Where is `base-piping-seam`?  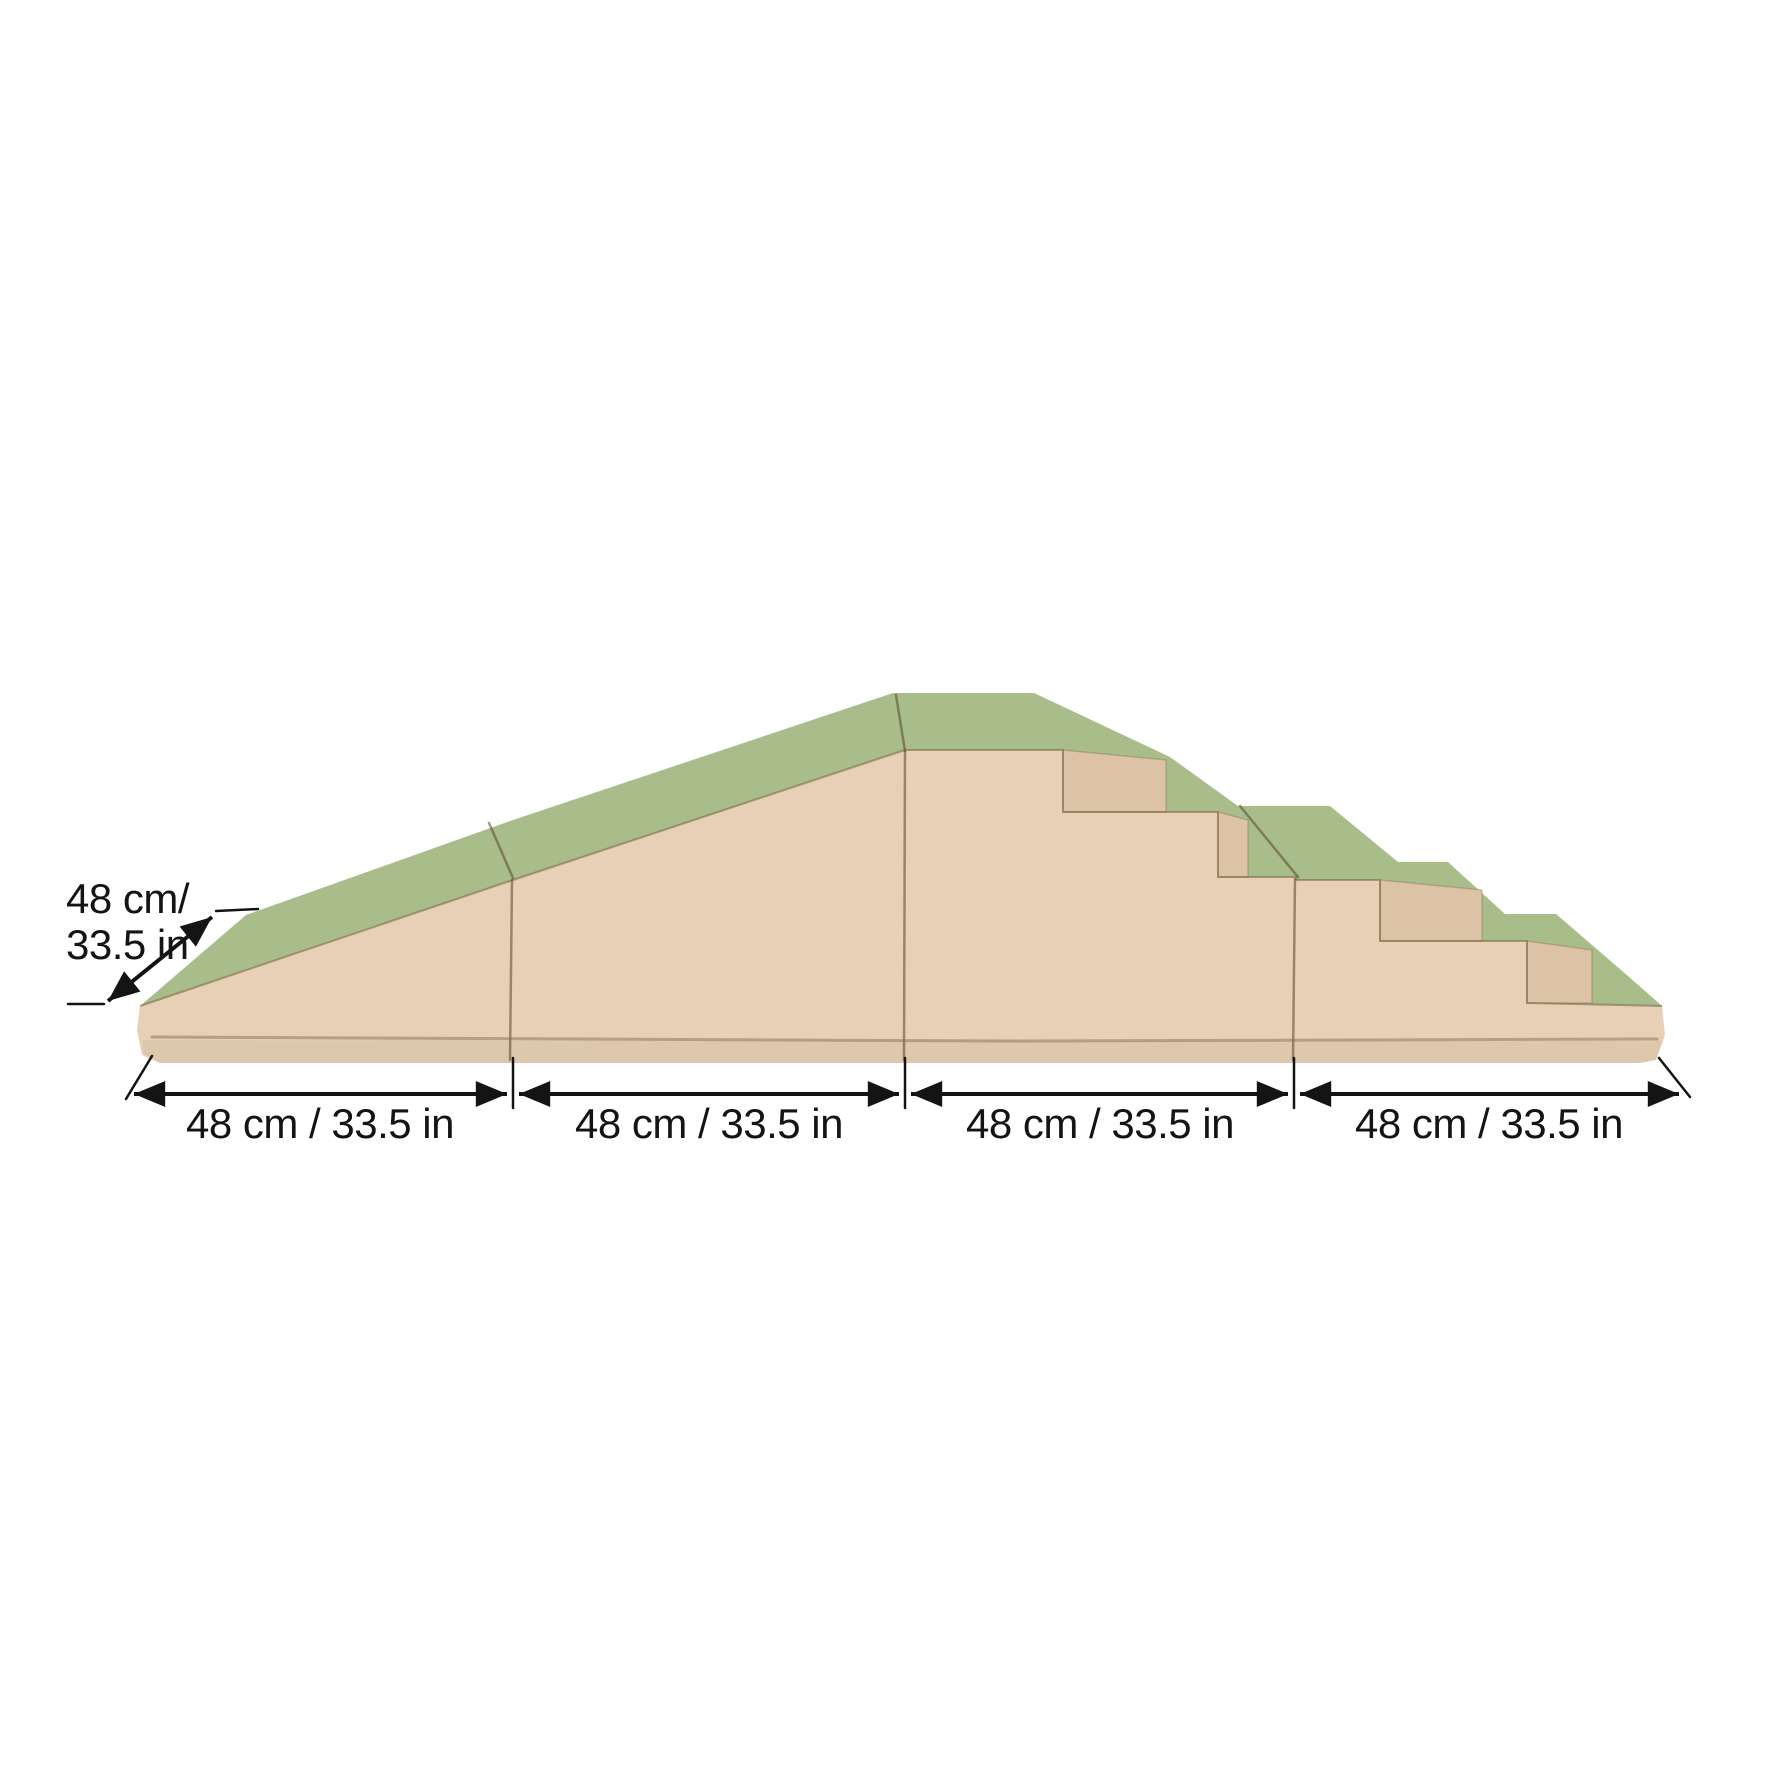 base-piping-seam is located at coordinates (904, 1039).